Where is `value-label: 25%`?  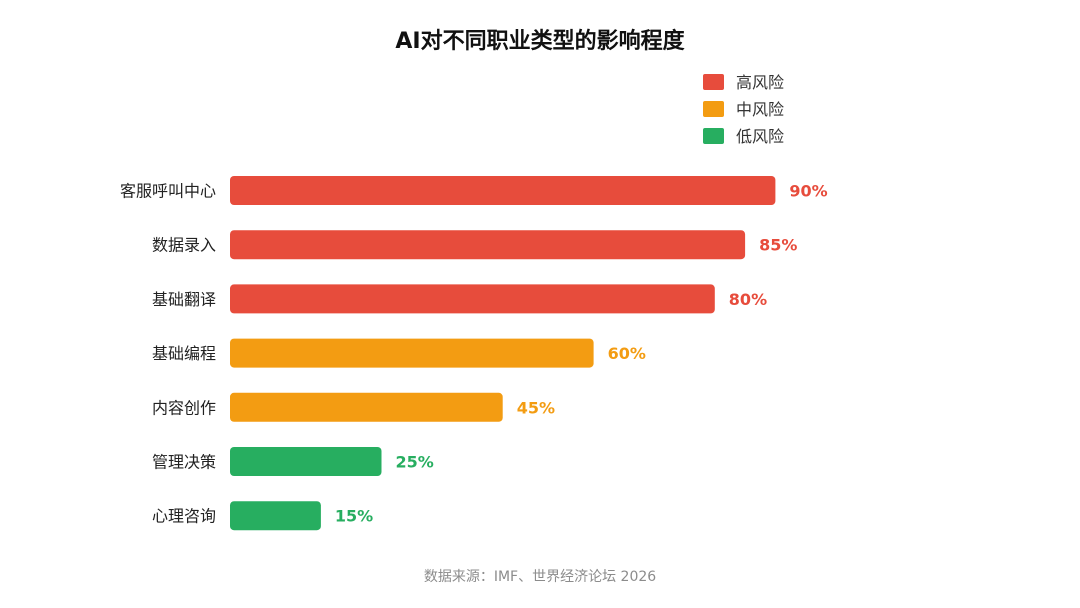
value-label: 25% is located at coordinates (415, 462).